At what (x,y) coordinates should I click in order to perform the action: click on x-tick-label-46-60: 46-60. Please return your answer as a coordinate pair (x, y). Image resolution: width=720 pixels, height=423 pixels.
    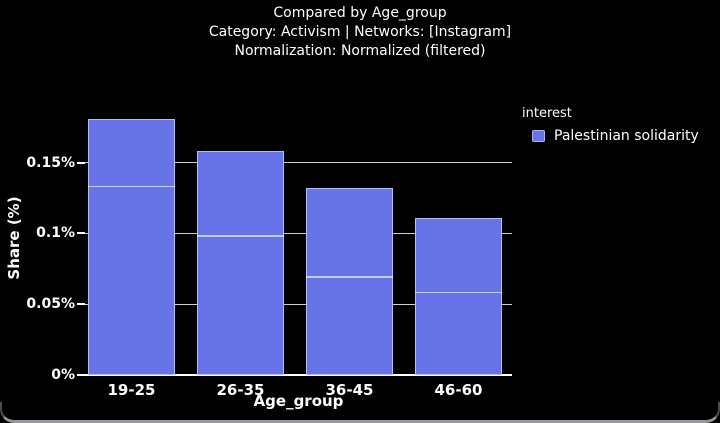
    Looking at the image, I should click on (458, 390).